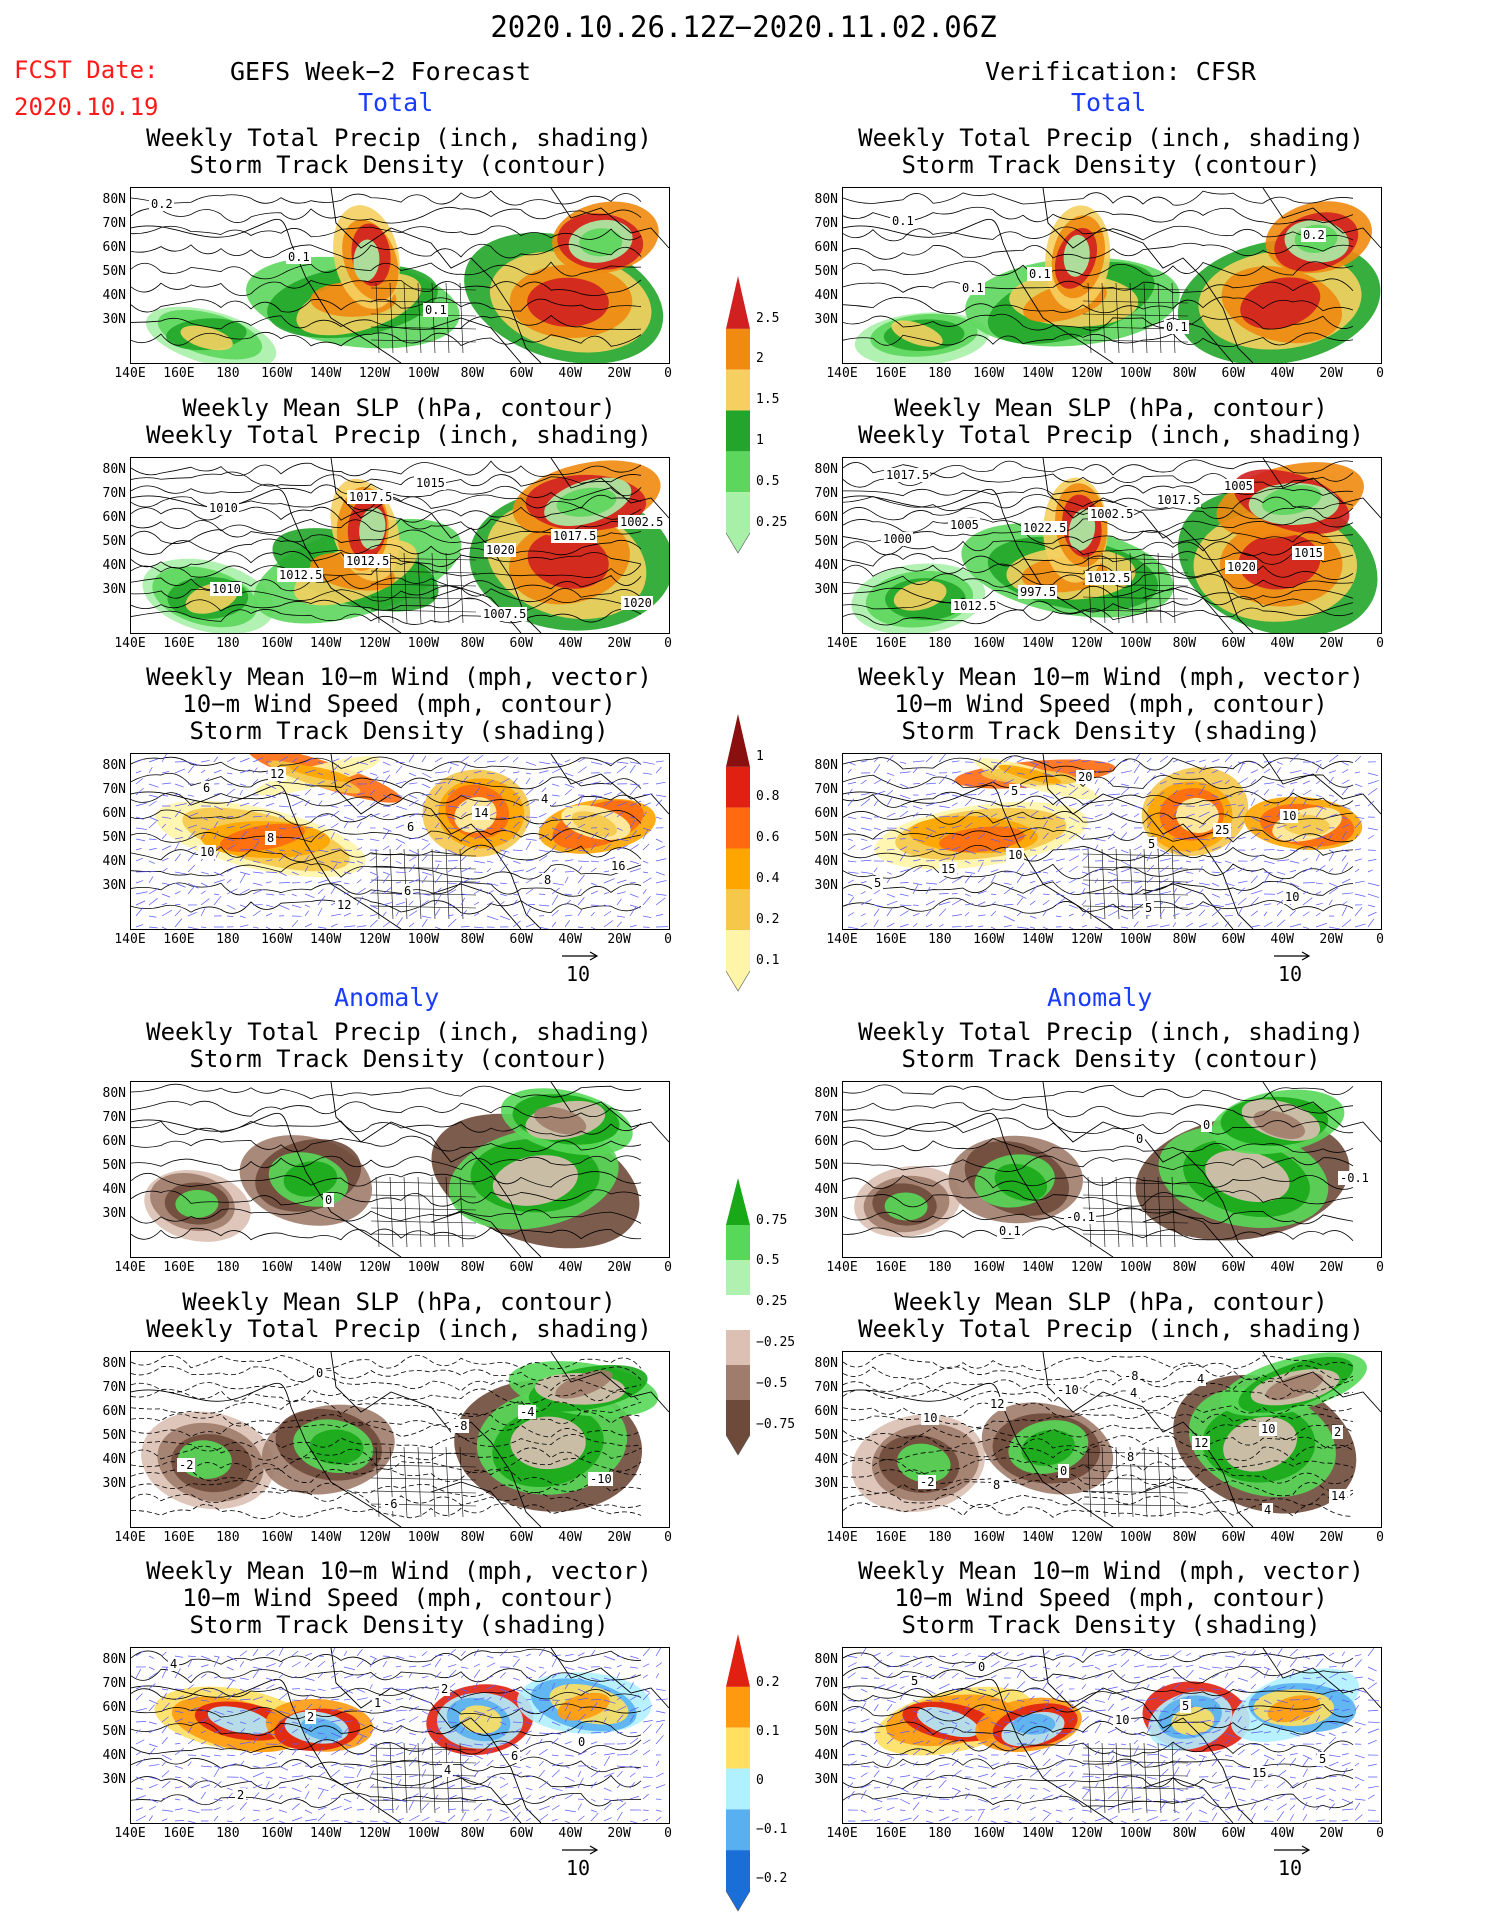  I want to click on colorbar-label: 0.4, so click(768, 879).